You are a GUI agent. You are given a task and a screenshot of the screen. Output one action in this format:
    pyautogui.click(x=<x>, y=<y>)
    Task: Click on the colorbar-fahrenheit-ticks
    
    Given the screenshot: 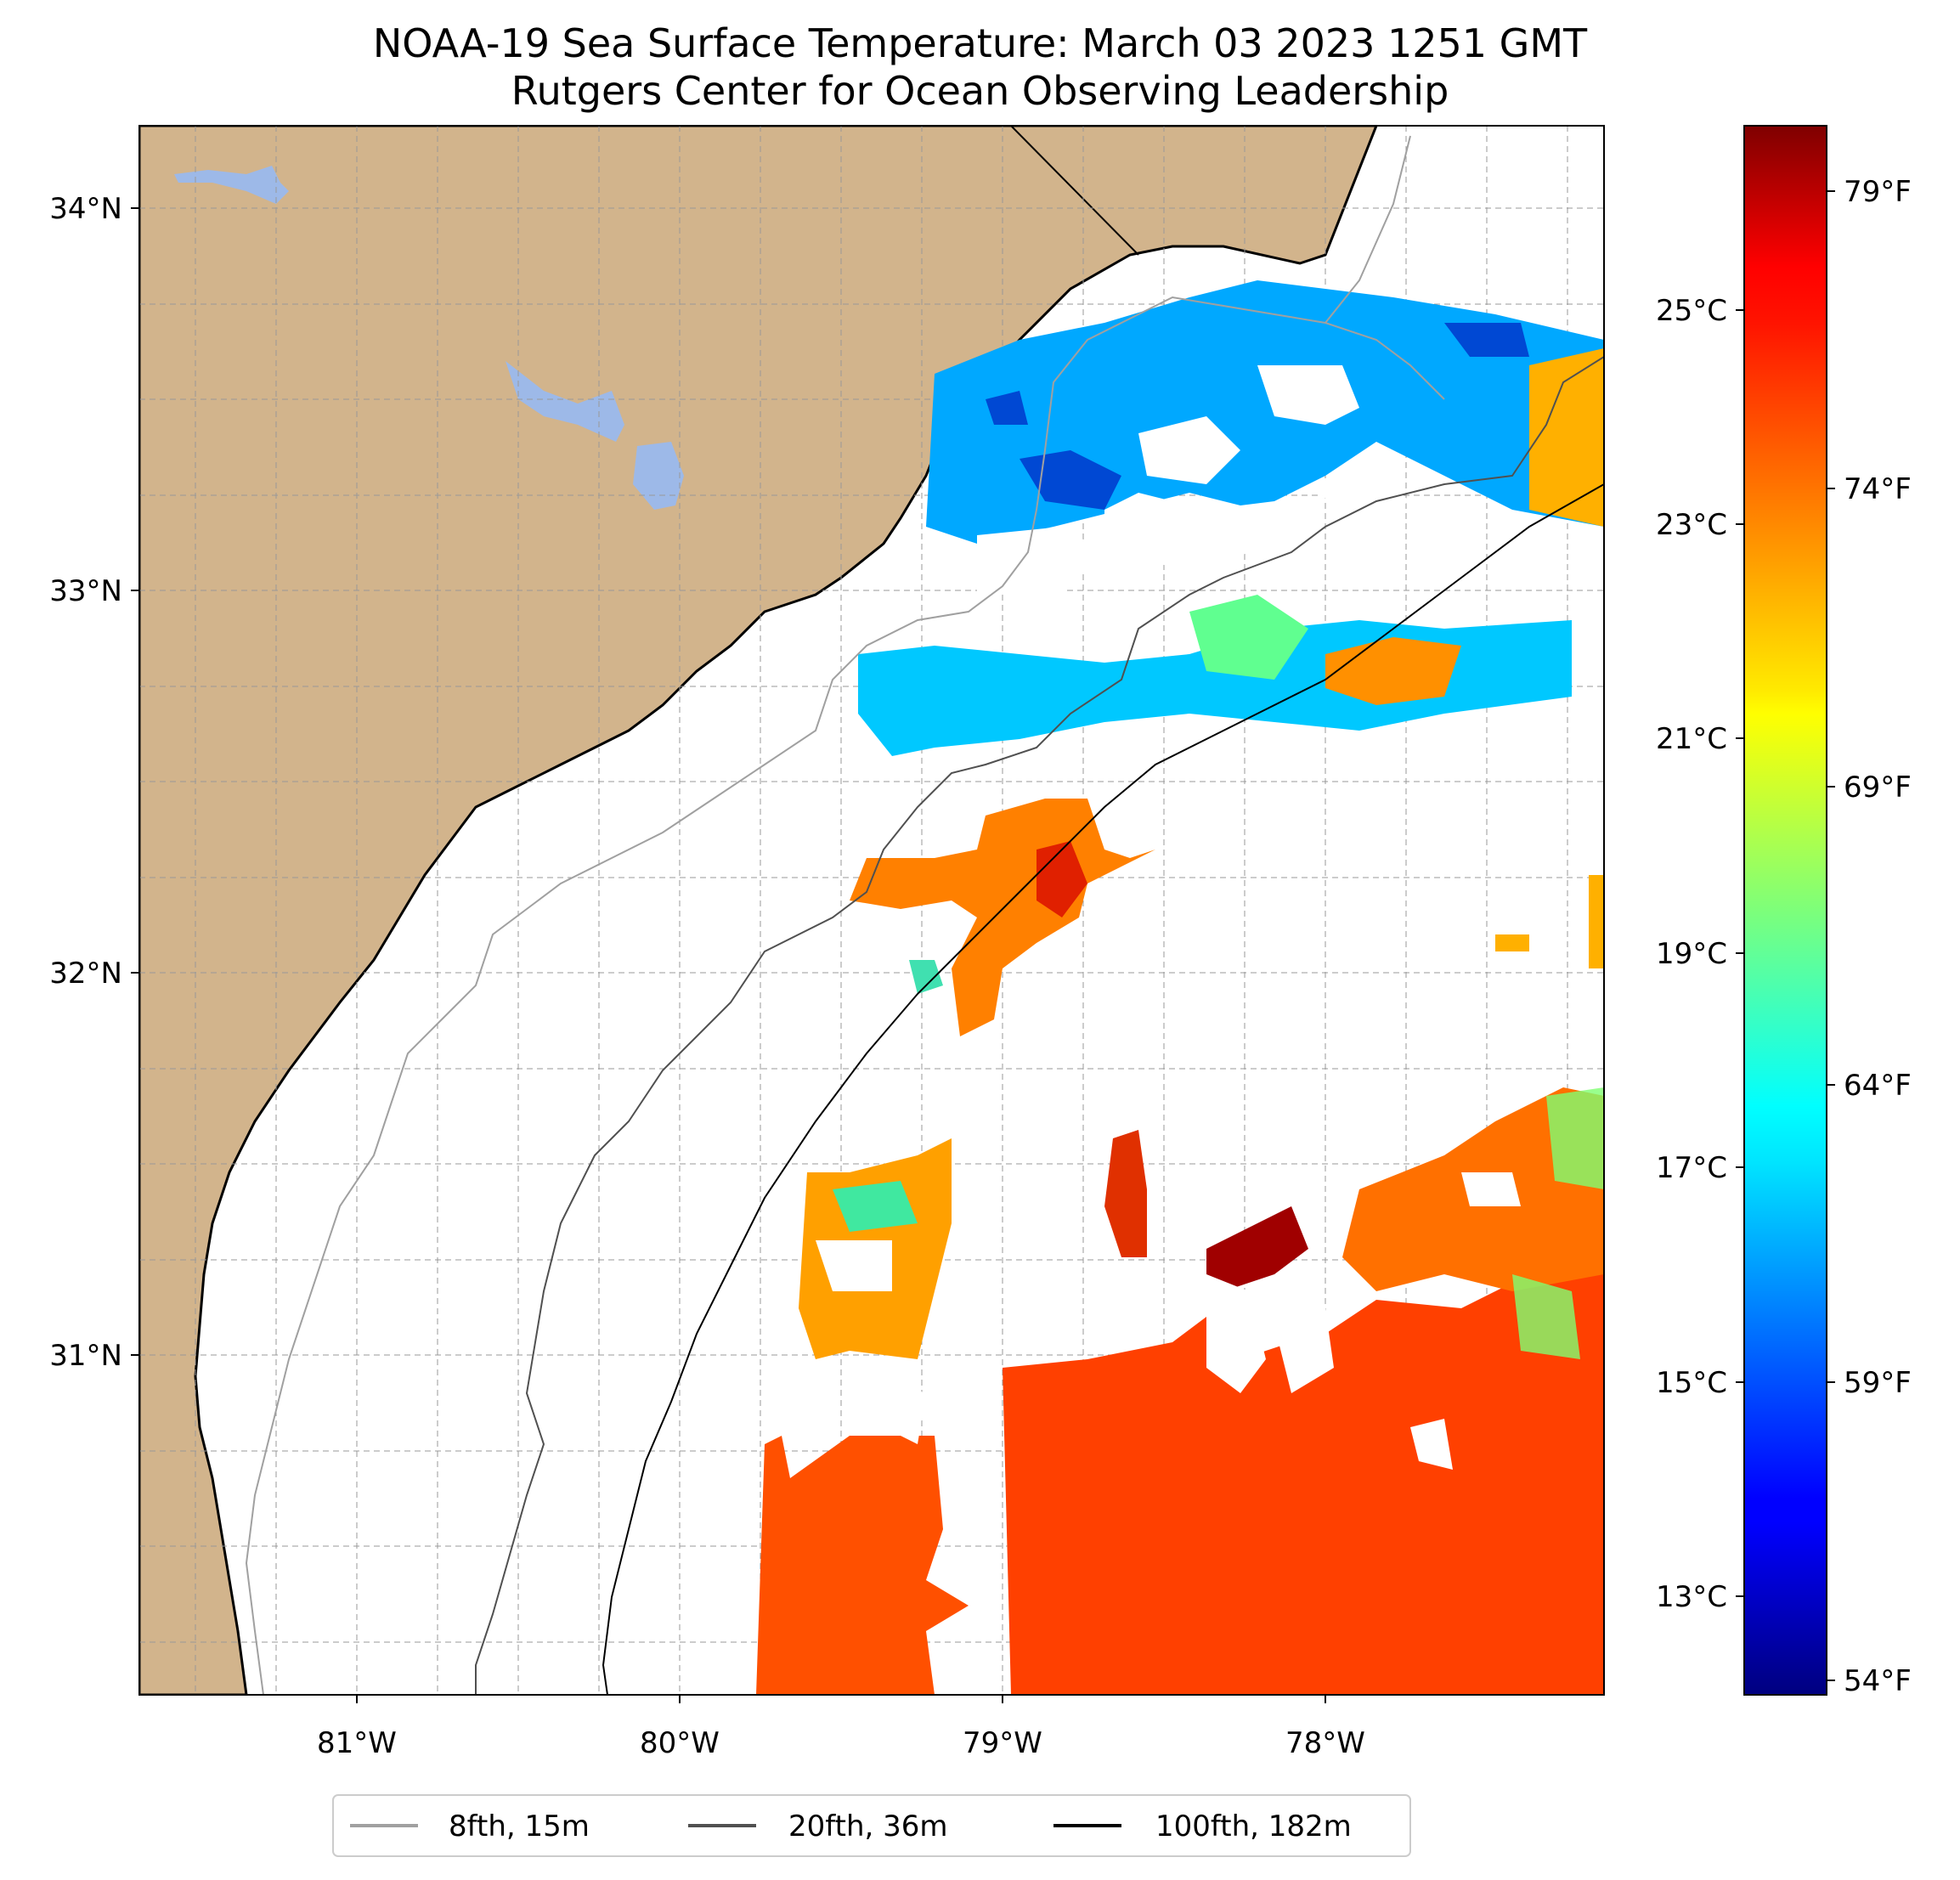 What is the action you would take?
    pyautogui.click(x=1831, y=936)
    